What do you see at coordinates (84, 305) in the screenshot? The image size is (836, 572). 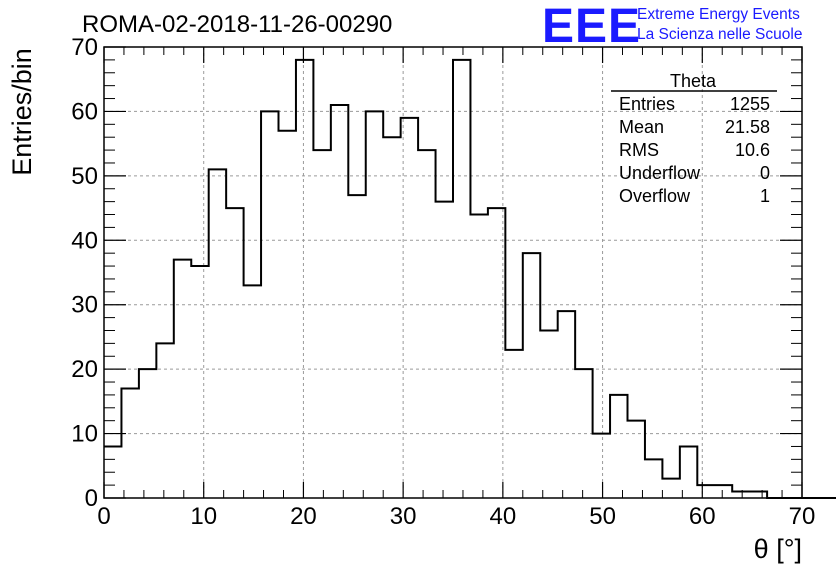 I see `y-tick-label: 30` at bounding box center [84, 305].